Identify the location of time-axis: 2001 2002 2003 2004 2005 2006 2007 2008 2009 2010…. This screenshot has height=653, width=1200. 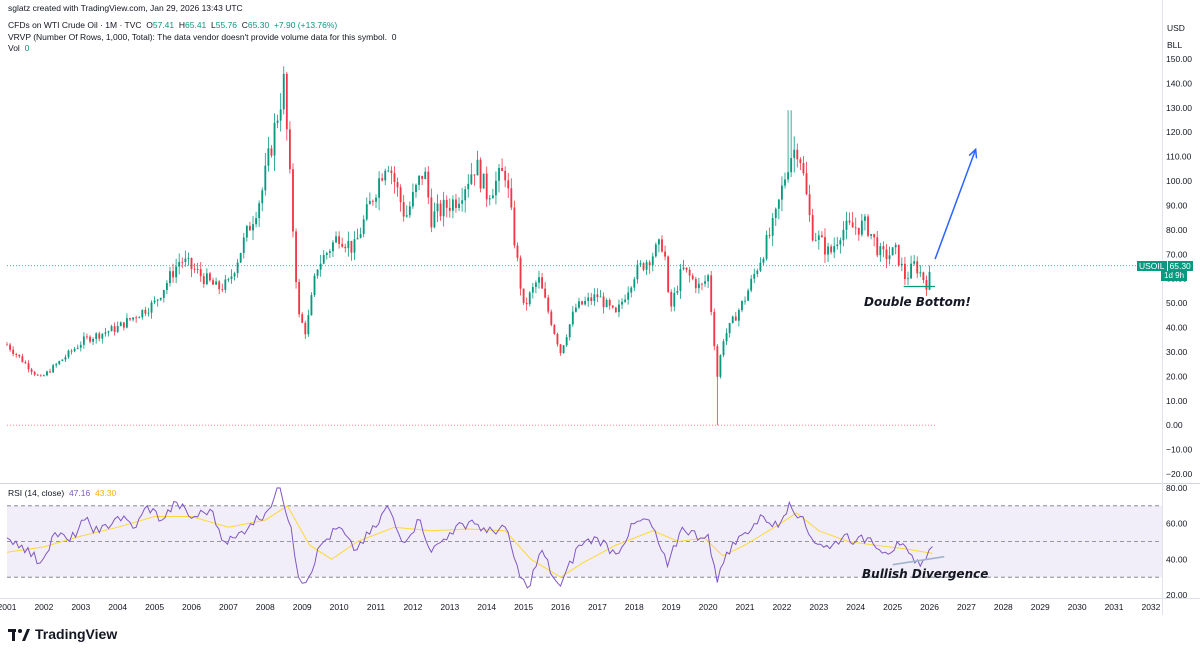
(580, 607).